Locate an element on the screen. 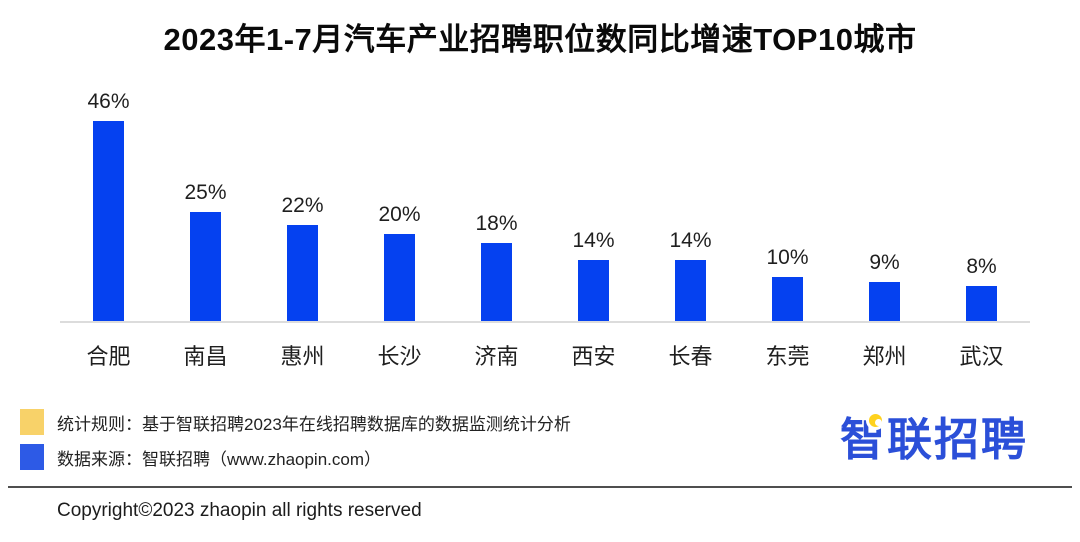  bar-value-label: 10% is located at coordinates (787, 257).